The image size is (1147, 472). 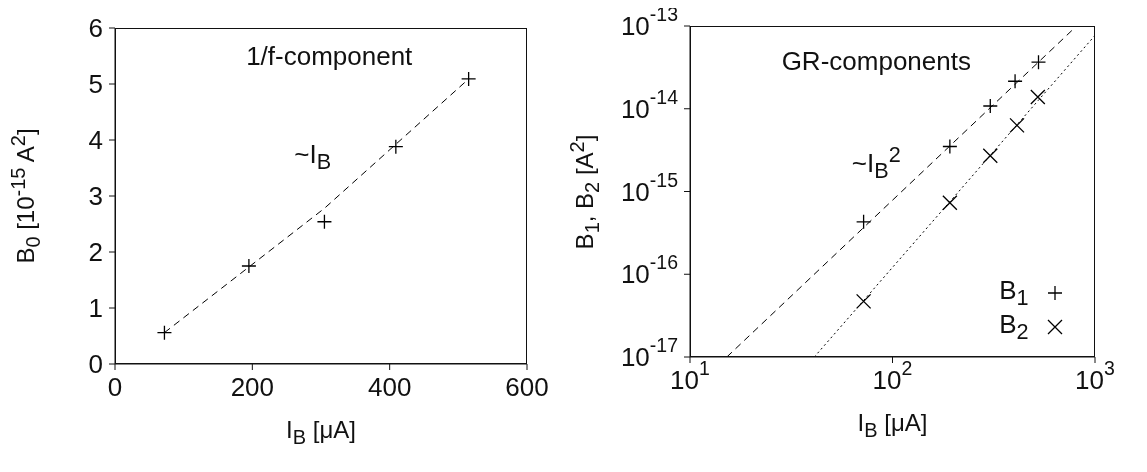 I want to click on legend-label: B$_{2}$, so click(x=1014, y=326).